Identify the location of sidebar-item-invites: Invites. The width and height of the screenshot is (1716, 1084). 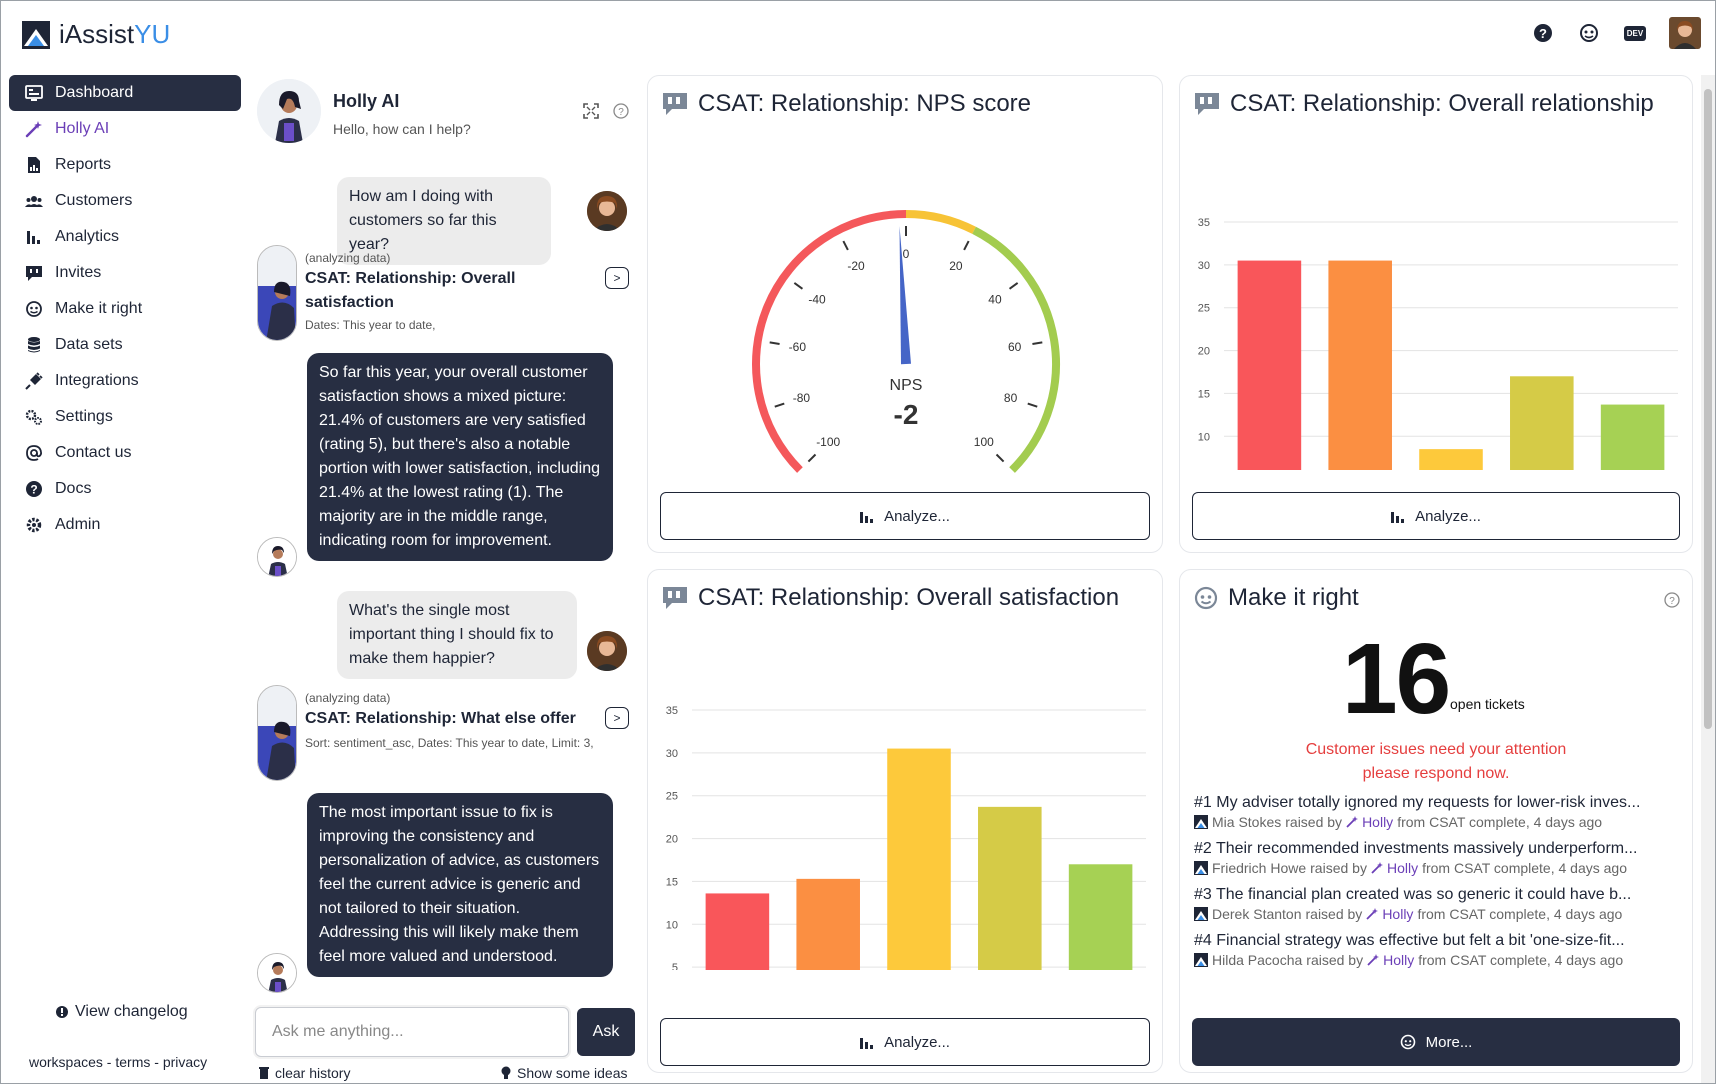
(125, 273).